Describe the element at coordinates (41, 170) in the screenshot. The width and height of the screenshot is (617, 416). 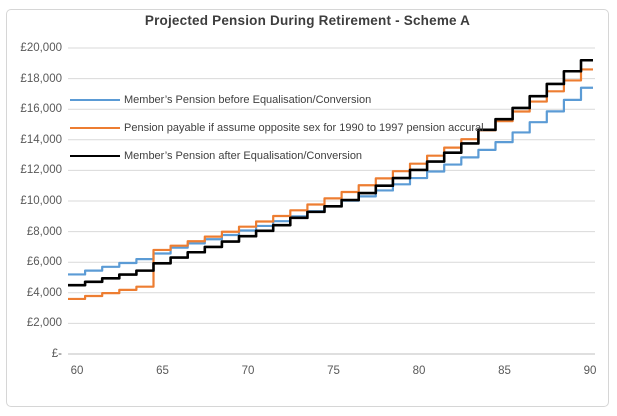
I see `y-tick-label: £12,000` at that location.